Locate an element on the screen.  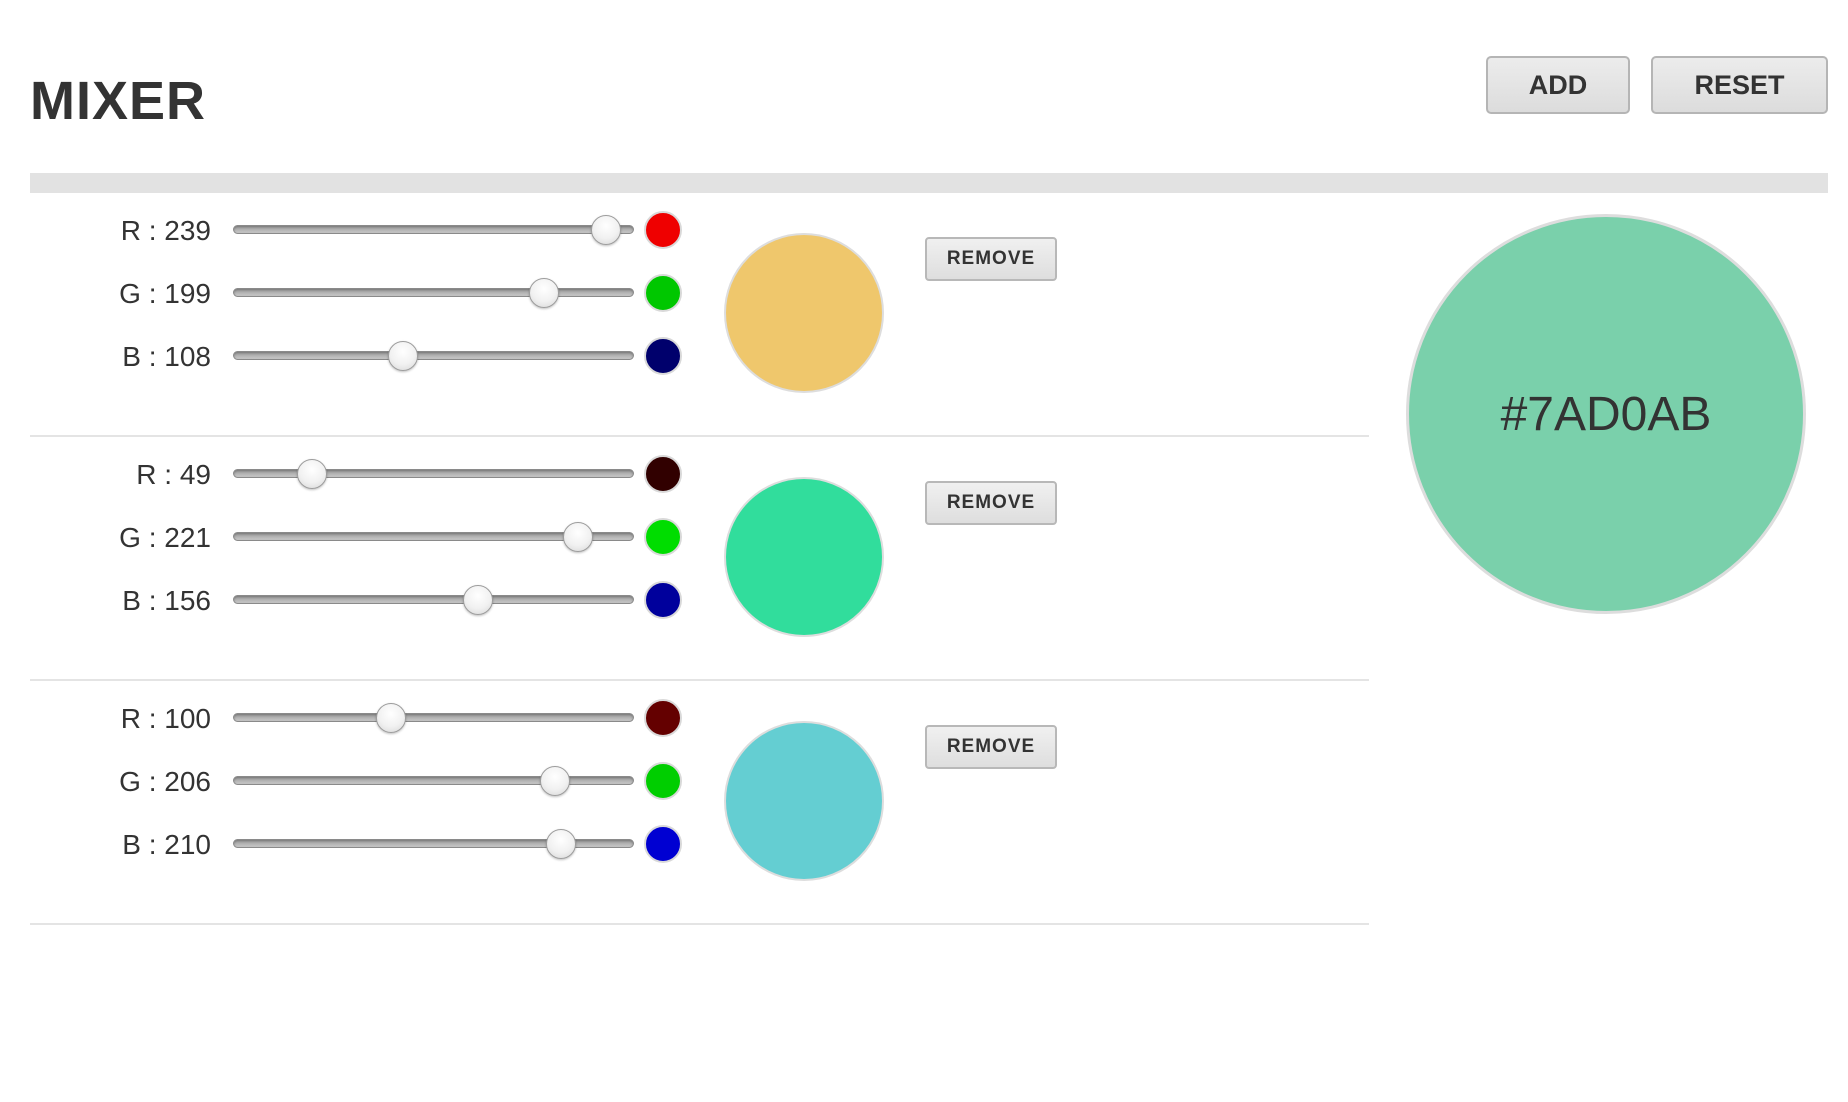
red-channel: R : 239 is located at coordinates (360, 231).